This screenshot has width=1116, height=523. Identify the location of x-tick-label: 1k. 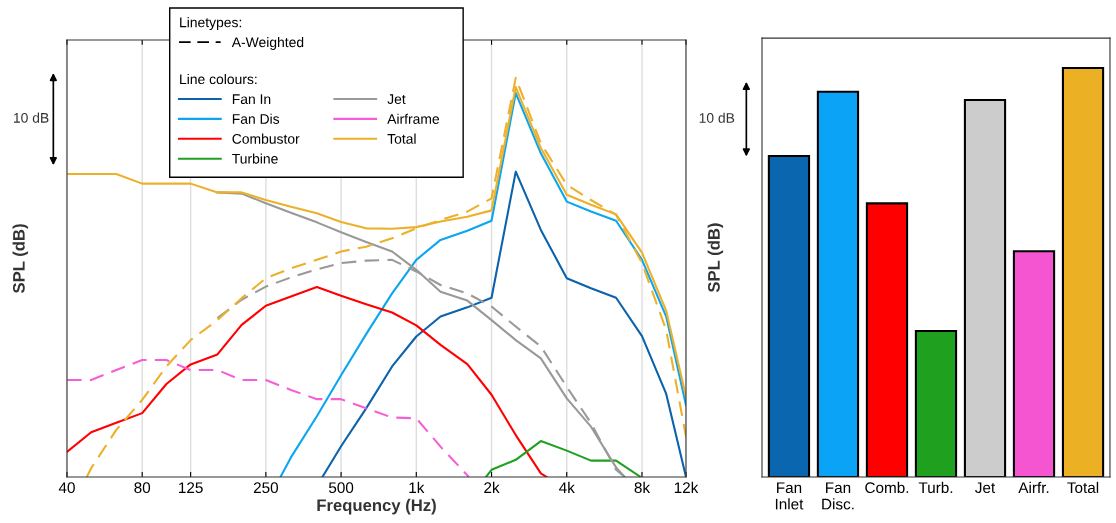
(417, 487).